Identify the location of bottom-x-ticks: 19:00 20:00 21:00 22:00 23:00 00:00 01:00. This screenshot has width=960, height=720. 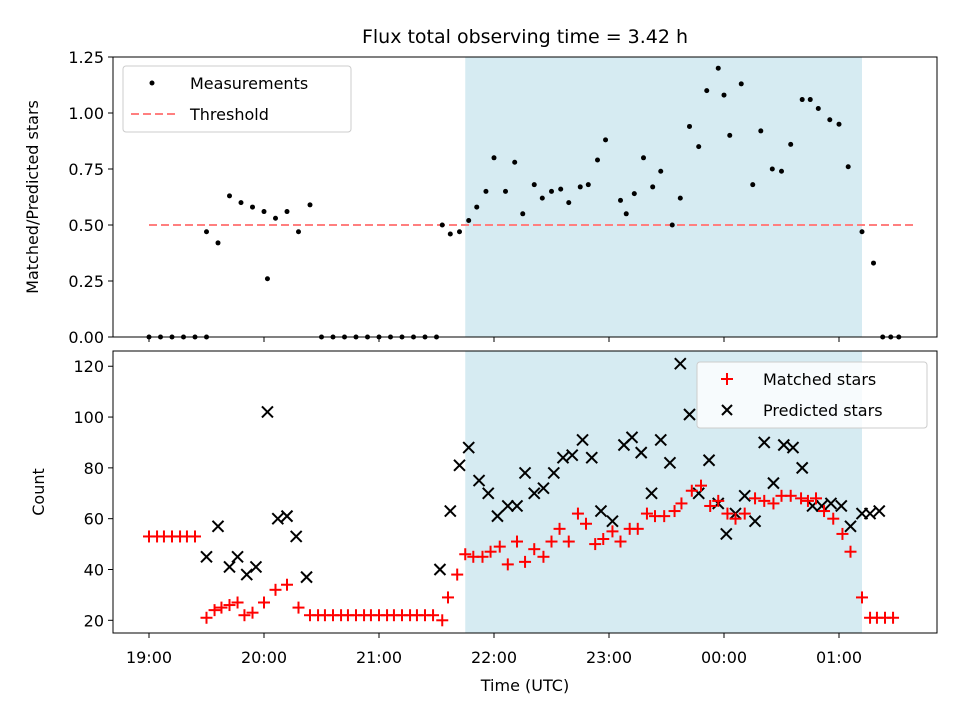
(494, 650).